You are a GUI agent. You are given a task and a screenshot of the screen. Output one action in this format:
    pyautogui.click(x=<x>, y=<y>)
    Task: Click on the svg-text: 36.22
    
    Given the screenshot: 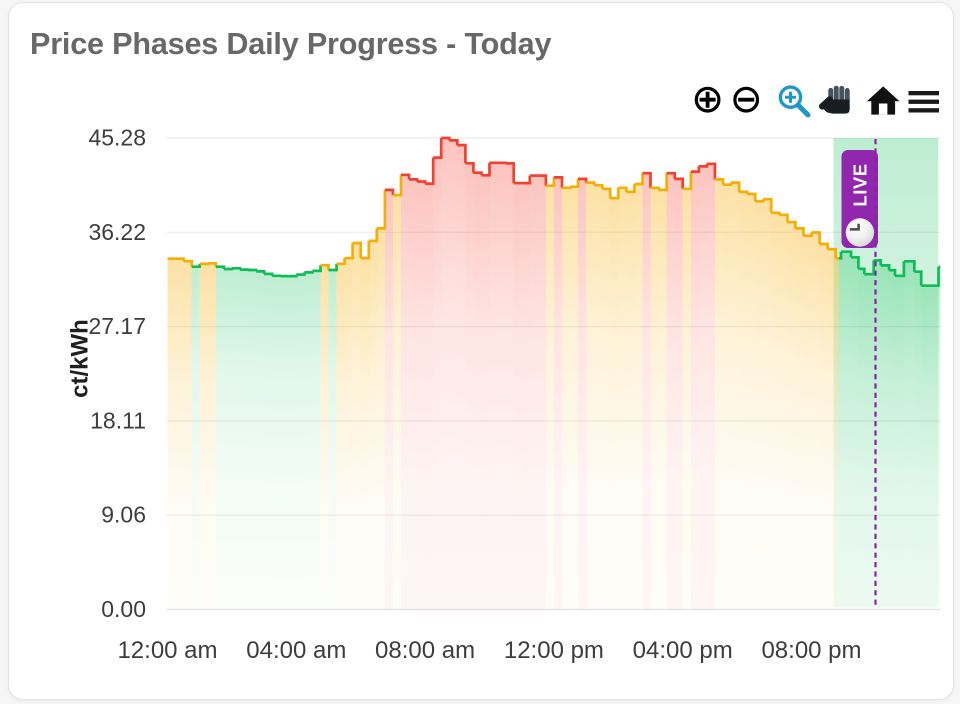 What is the action you would take?
    pyautogui.click(x=117, y=232)
    